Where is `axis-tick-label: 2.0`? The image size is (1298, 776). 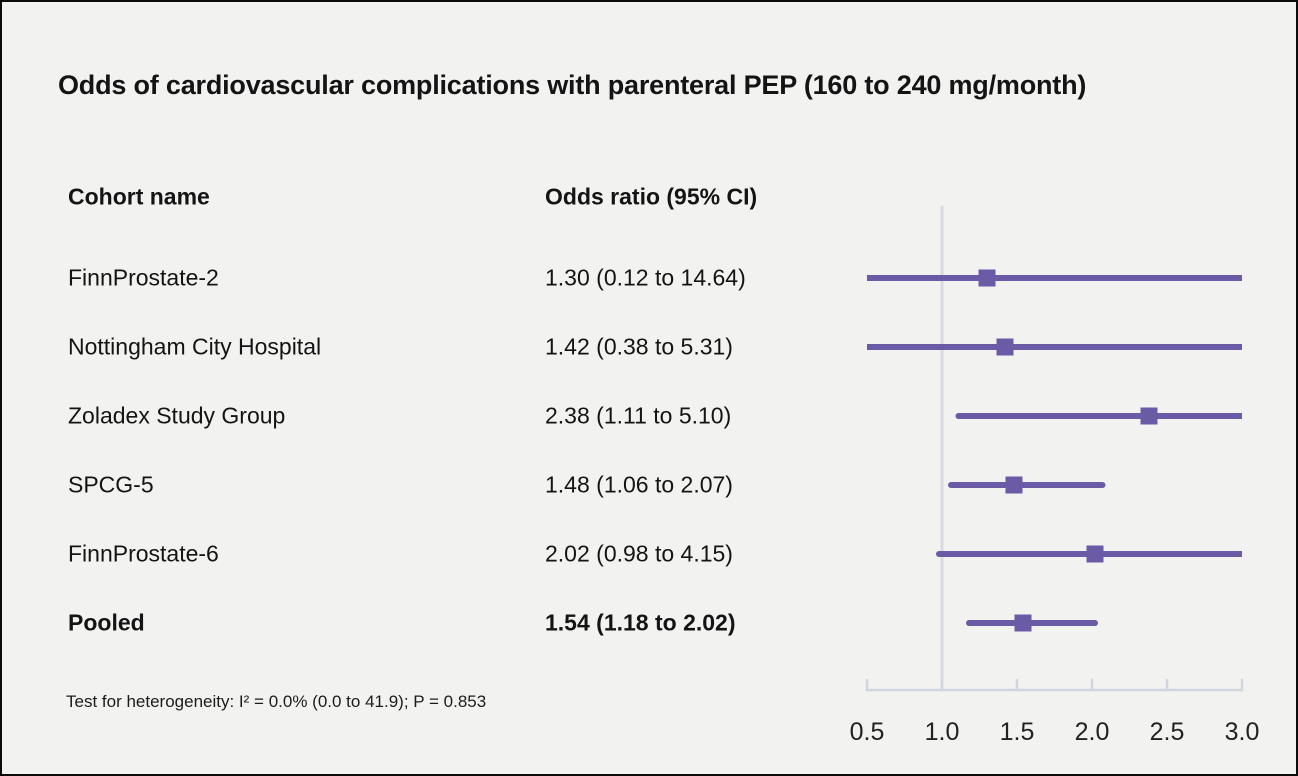
axis-tick-label: 2.0 is located at coordinates (1092, 732).